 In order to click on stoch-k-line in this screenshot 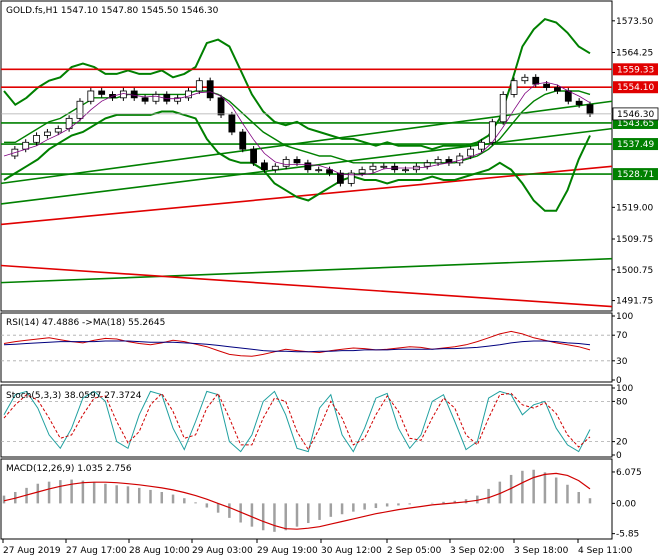, I will do `click(297, 421)`.